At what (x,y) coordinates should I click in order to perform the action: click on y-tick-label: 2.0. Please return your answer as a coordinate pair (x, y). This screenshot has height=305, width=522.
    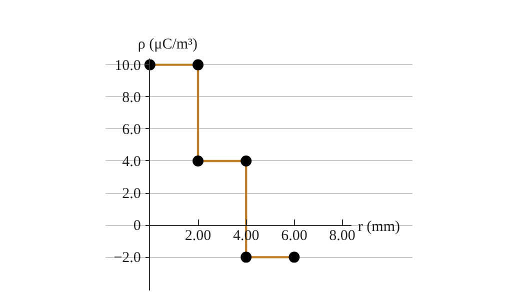
    Looking at the image, I should click on (131, 194).